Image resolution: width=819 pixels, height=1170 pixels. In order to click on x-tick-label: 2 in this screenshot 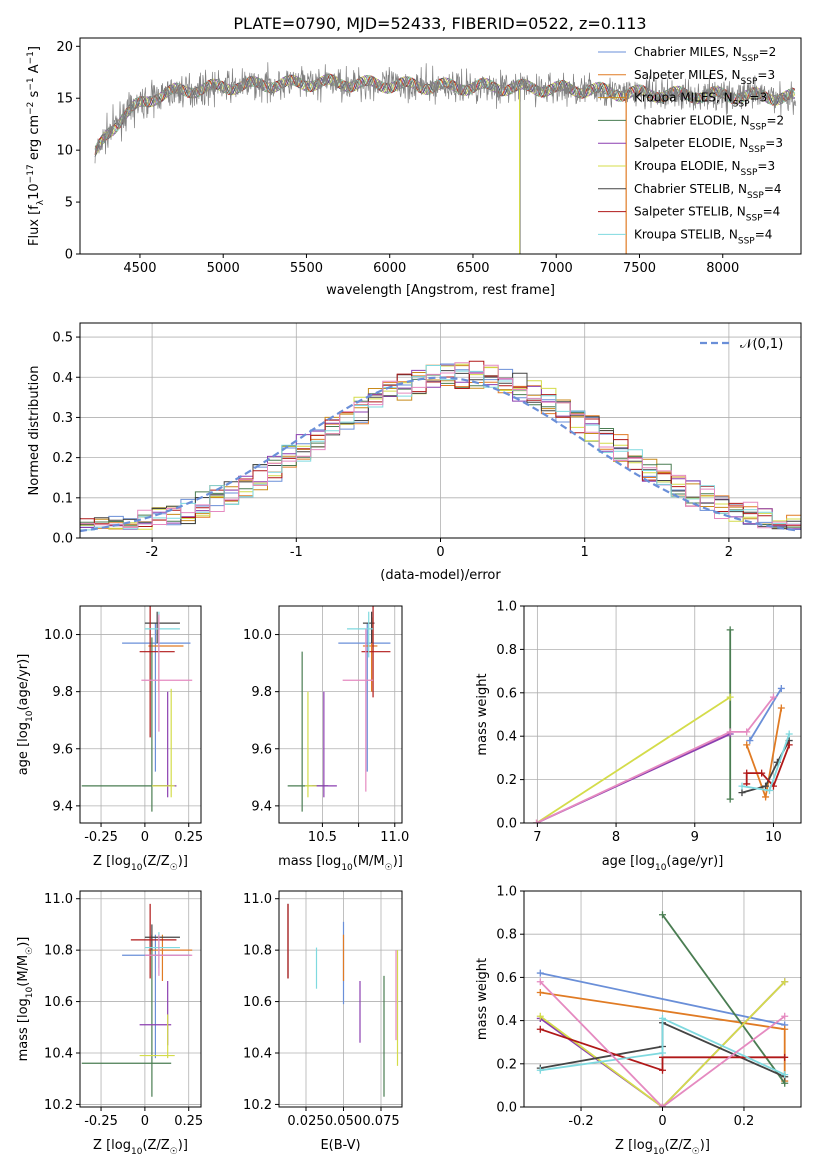, I will do `click(729, 552)`.